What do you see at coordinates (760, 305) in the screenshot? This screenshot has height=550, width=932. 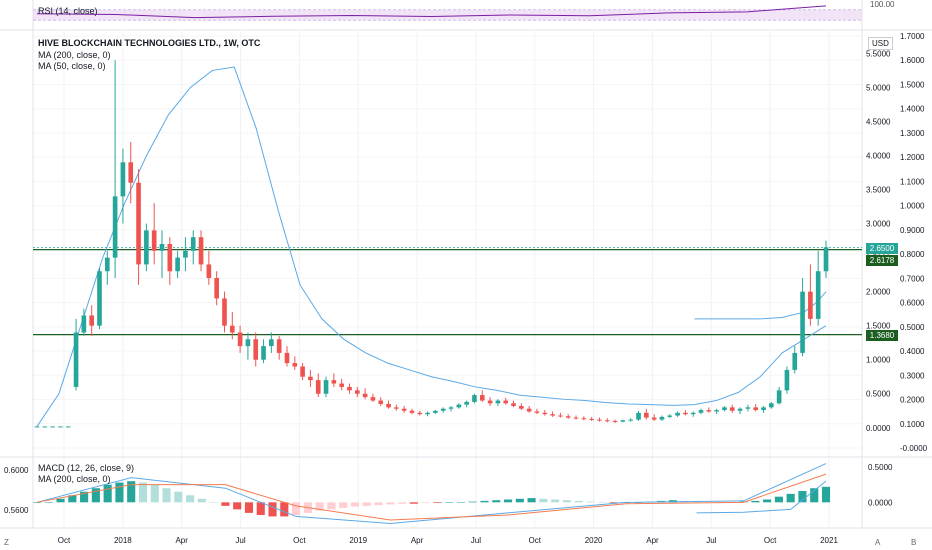 I see `ma50-line` at bounding box center [760, 305].